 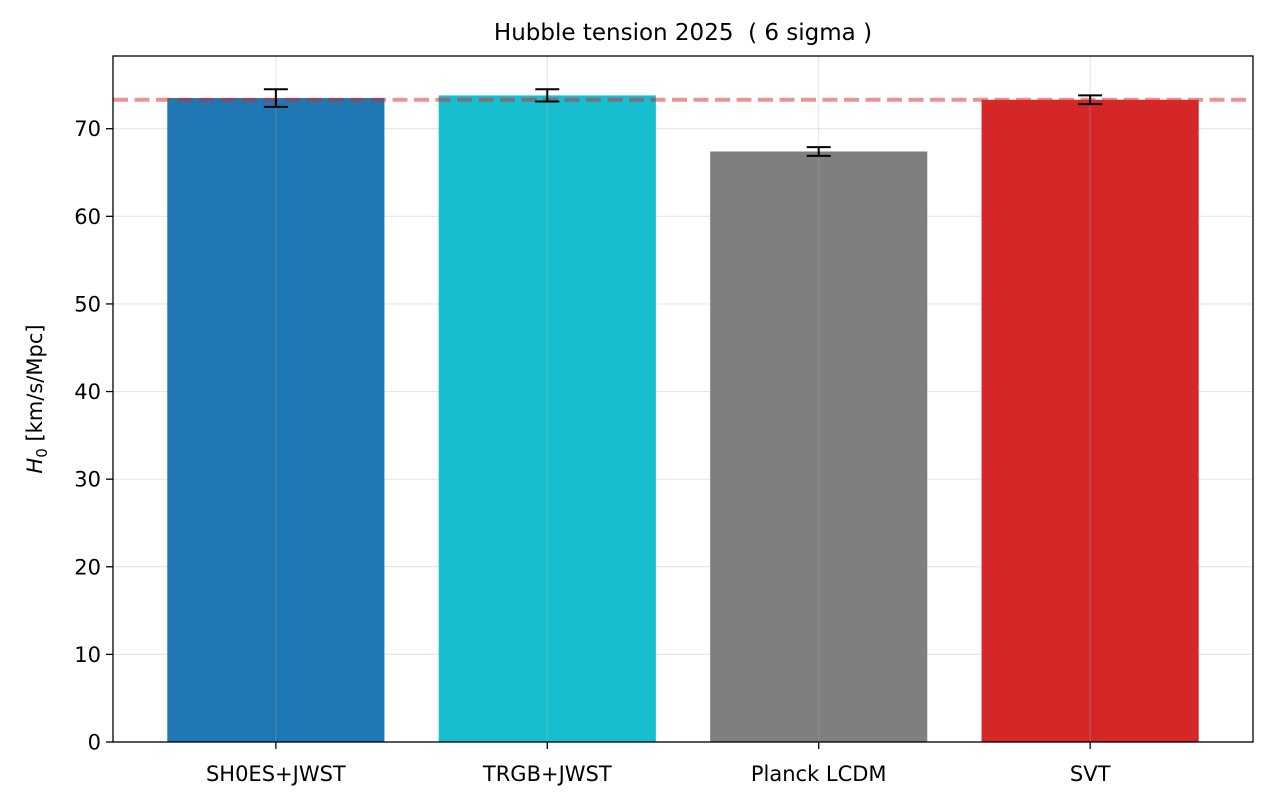 I want to click on y-tick-label: 50, so click(x=87, y=304).